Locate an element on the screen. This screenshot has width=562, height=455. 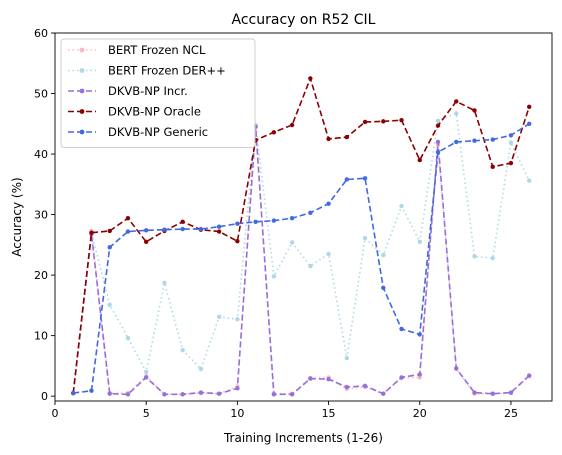
x-axis: 0 5 10 15 20 25 is located at coordinates (285, 410).